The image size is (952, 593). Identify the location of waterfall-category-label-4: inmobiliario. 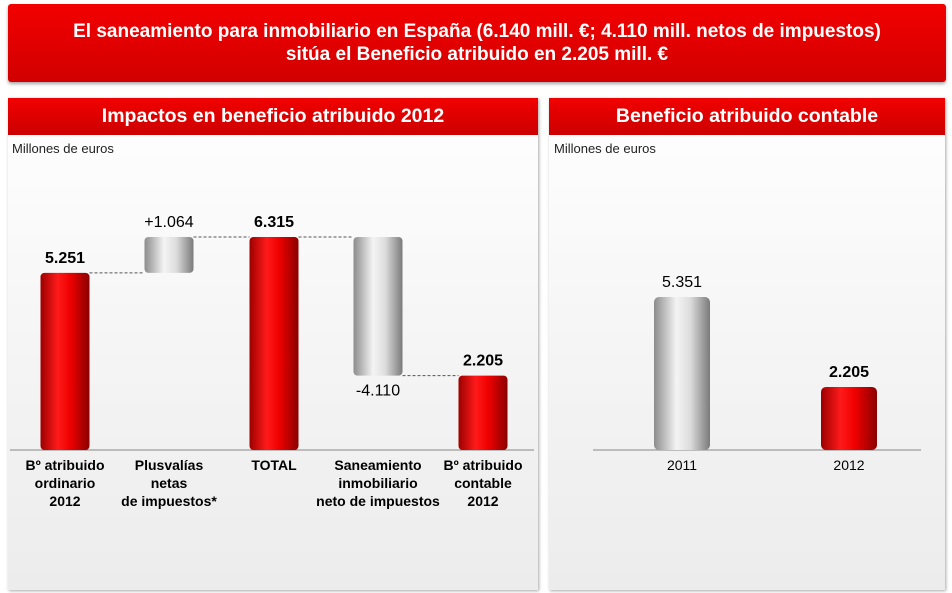
(377, 483).